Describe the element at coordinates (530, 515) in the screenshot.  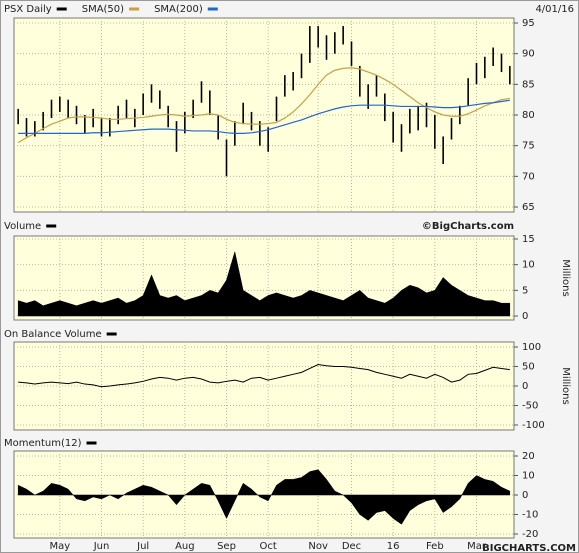
I see `y-tick-label: -10` at that location.